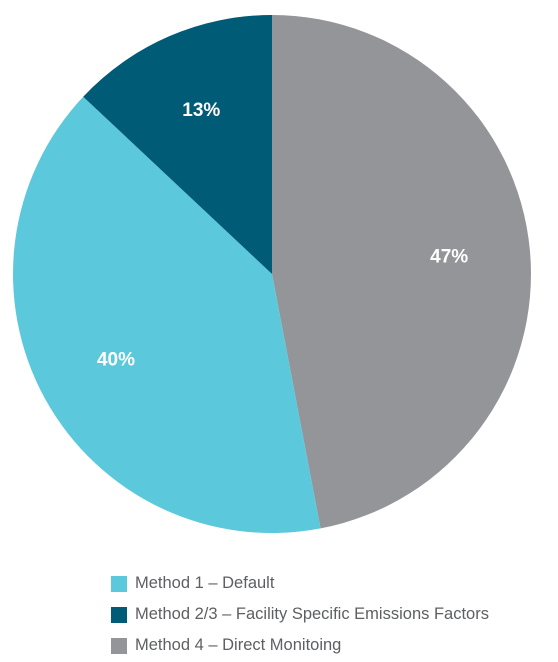 This screenshot has width=558, height=662. What do you see at coordinates (116, 359) in the screenshot?
I see `pie-slice-label-1: 40%` at bounding box center [116, 359].